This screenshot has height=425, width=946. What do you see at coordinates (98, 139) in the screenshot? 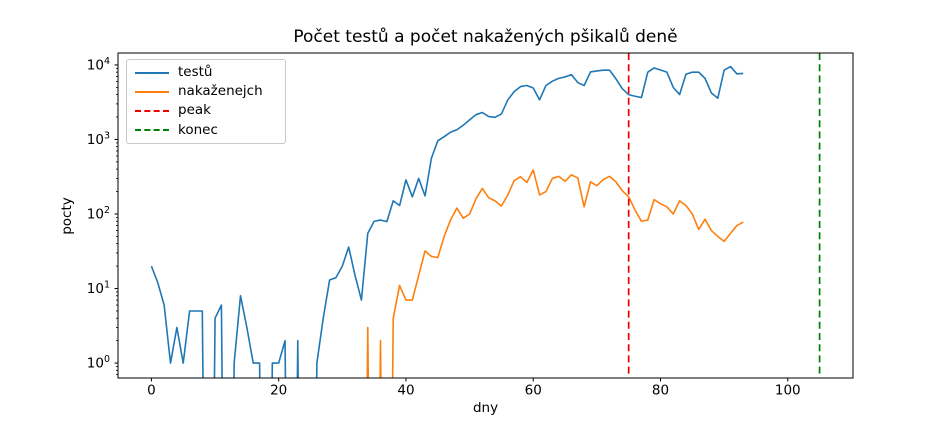
I see `y-tick-label: 10³` at bounding box center [98, 139].